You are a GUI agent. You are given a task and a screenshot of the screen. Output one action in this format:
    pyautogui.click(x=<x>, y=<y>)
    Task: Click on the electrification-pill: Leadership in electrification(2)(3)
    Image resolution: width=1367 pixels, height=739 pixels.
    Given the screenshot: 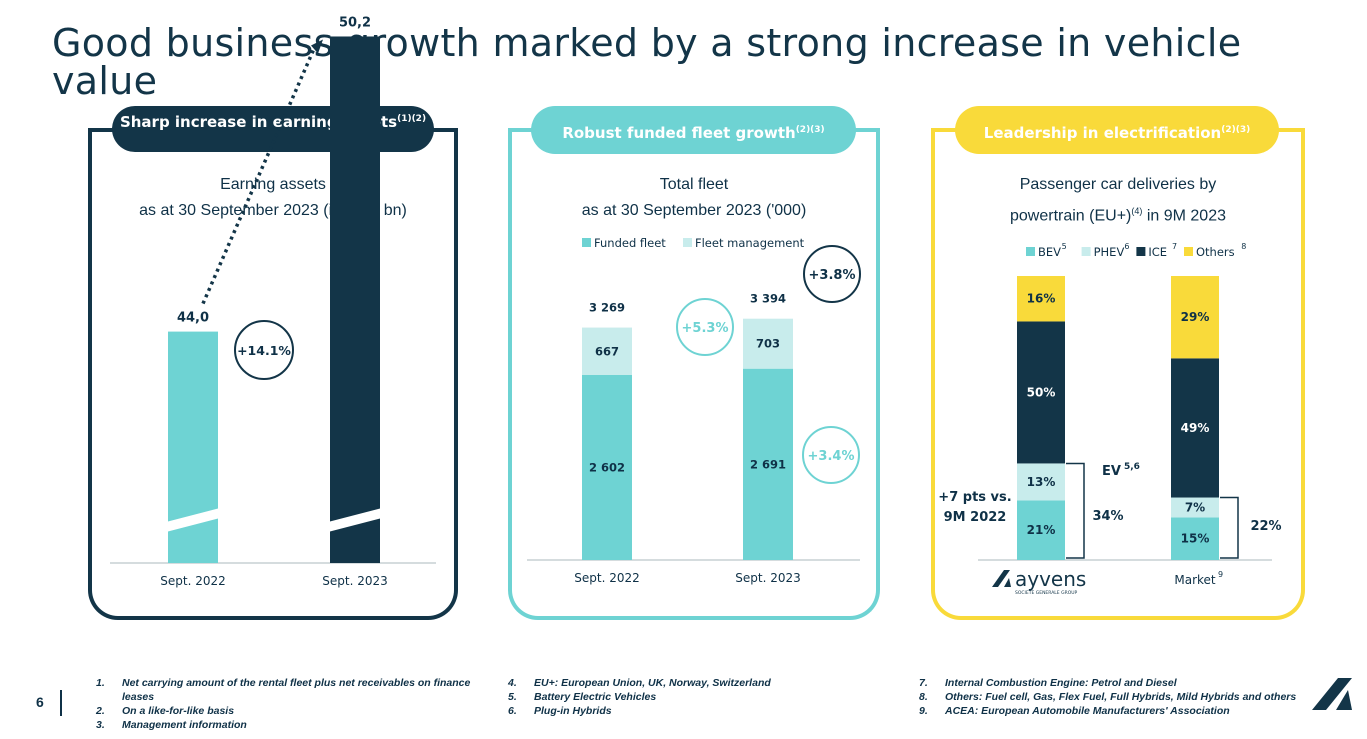 What is the action you would take?
    pyautogui.click(x=1117, y=130)
    